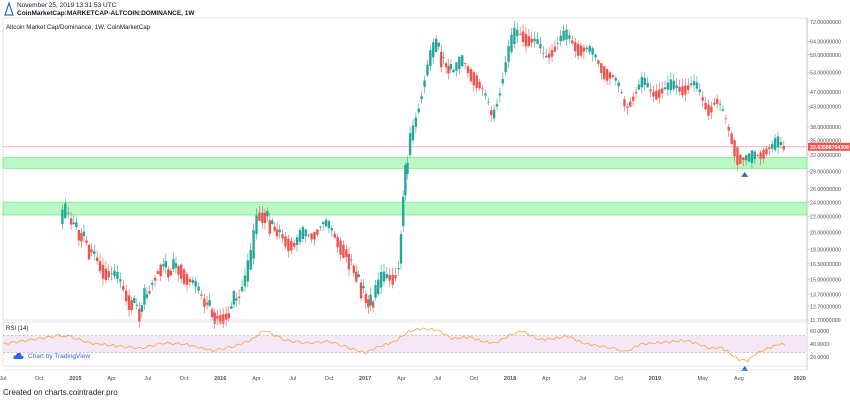 Image resolution: width=850 pixels, height=400 pixels. I want to click on tradingview-watermark-link: Chart by TradingView, so click(51, 356).